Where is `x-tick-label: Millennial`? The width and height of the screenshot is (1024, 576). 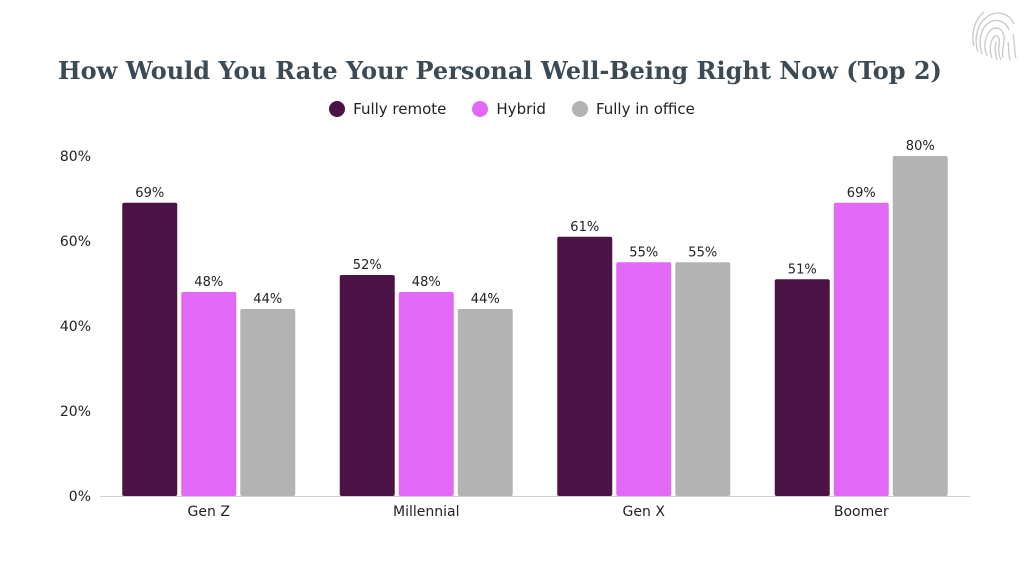
x-tick-label: Millennial is located at coordinates (426, 512).